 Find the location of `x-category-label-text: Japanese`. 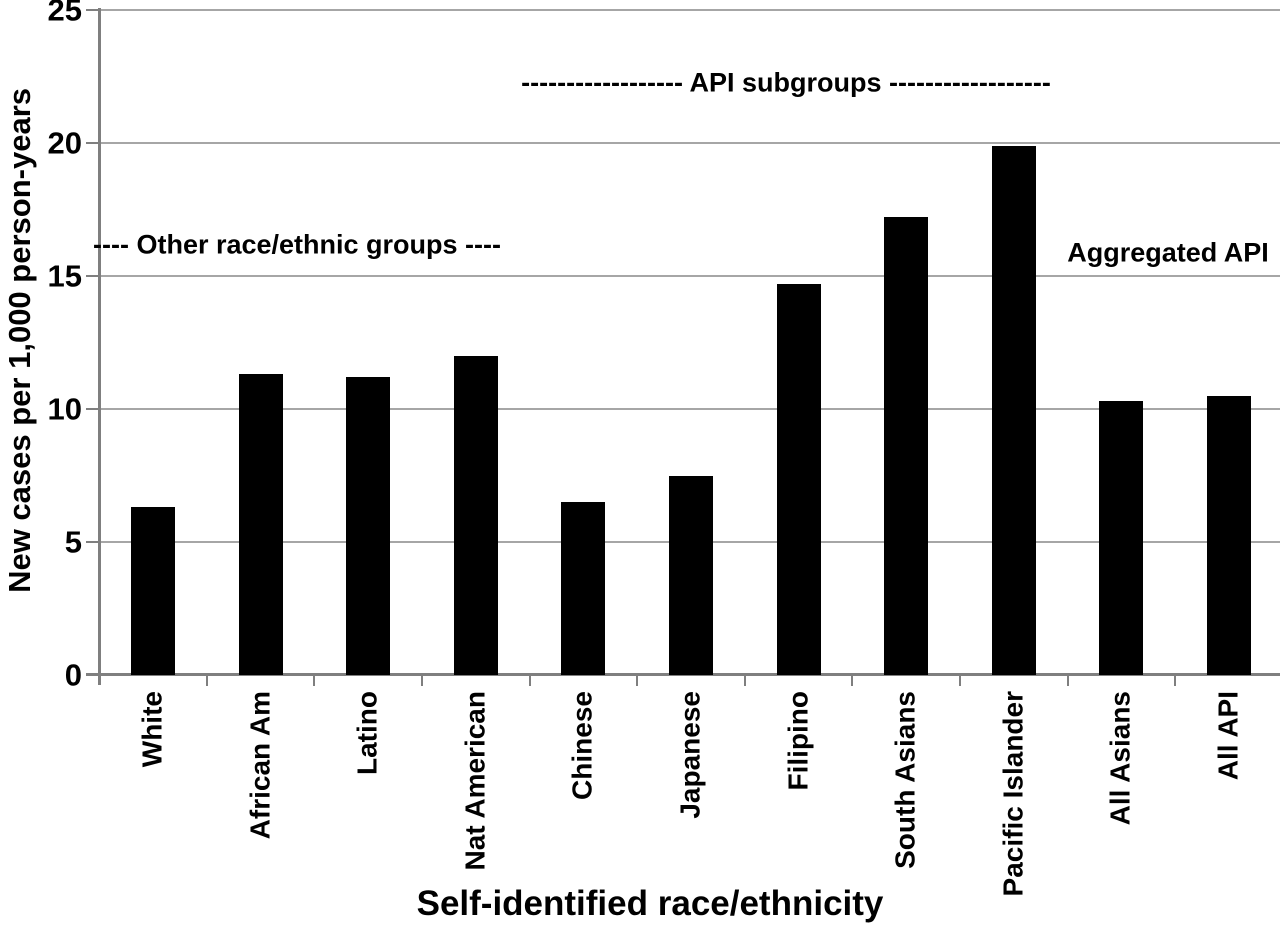

x-category-label-text: Japanese is located at coordinates (690, 755).